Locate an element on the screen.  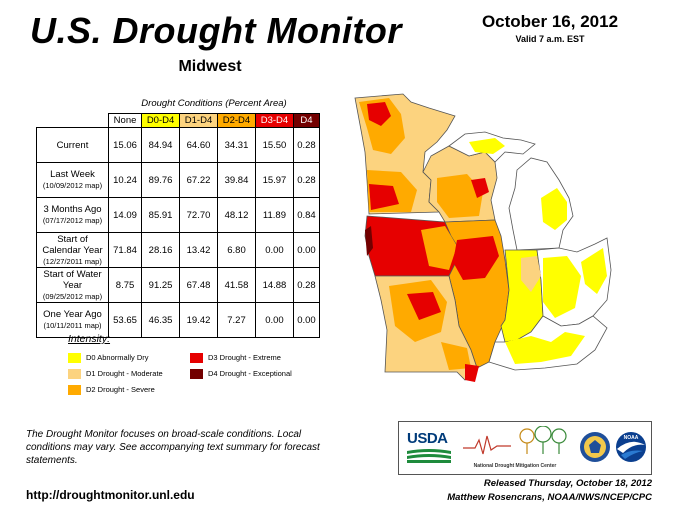
table-cell: 0.84 is located at coordinates (306, 215).